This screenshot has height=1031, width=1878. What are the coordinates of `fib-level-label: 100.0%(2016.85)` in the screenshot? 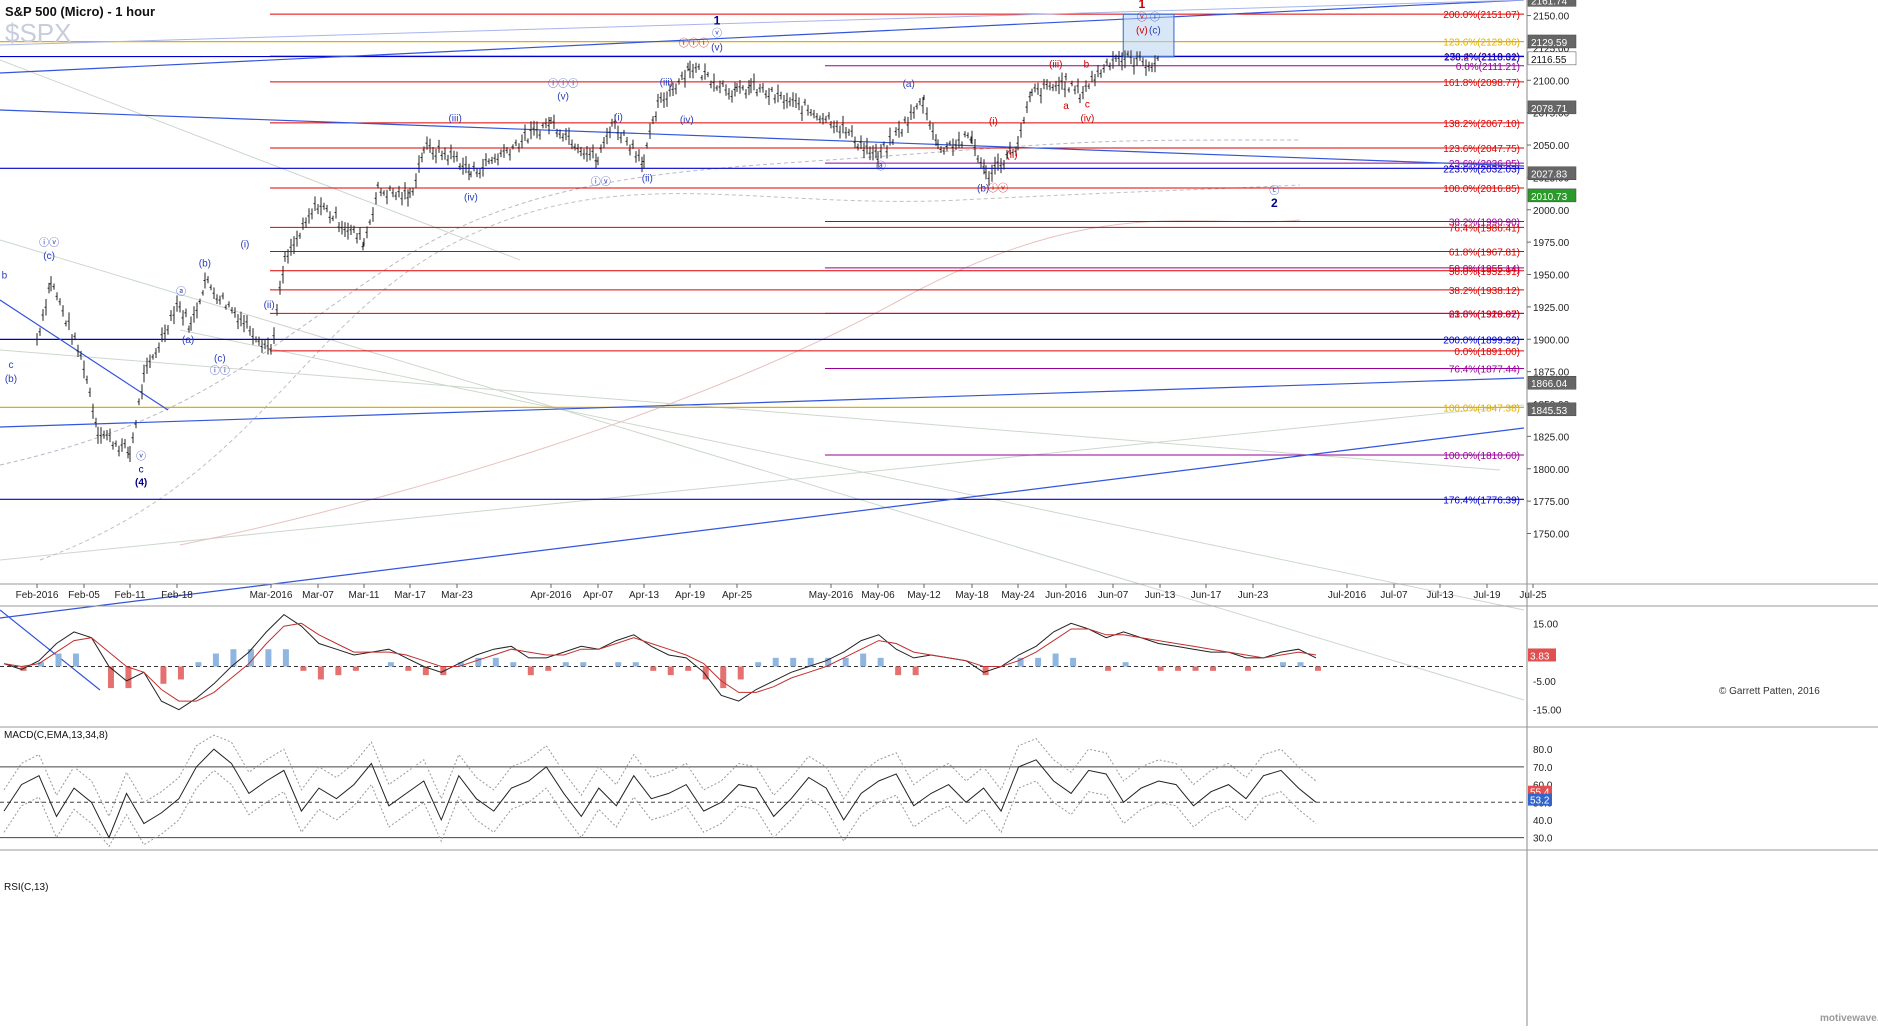 It's located at (1481, 189).